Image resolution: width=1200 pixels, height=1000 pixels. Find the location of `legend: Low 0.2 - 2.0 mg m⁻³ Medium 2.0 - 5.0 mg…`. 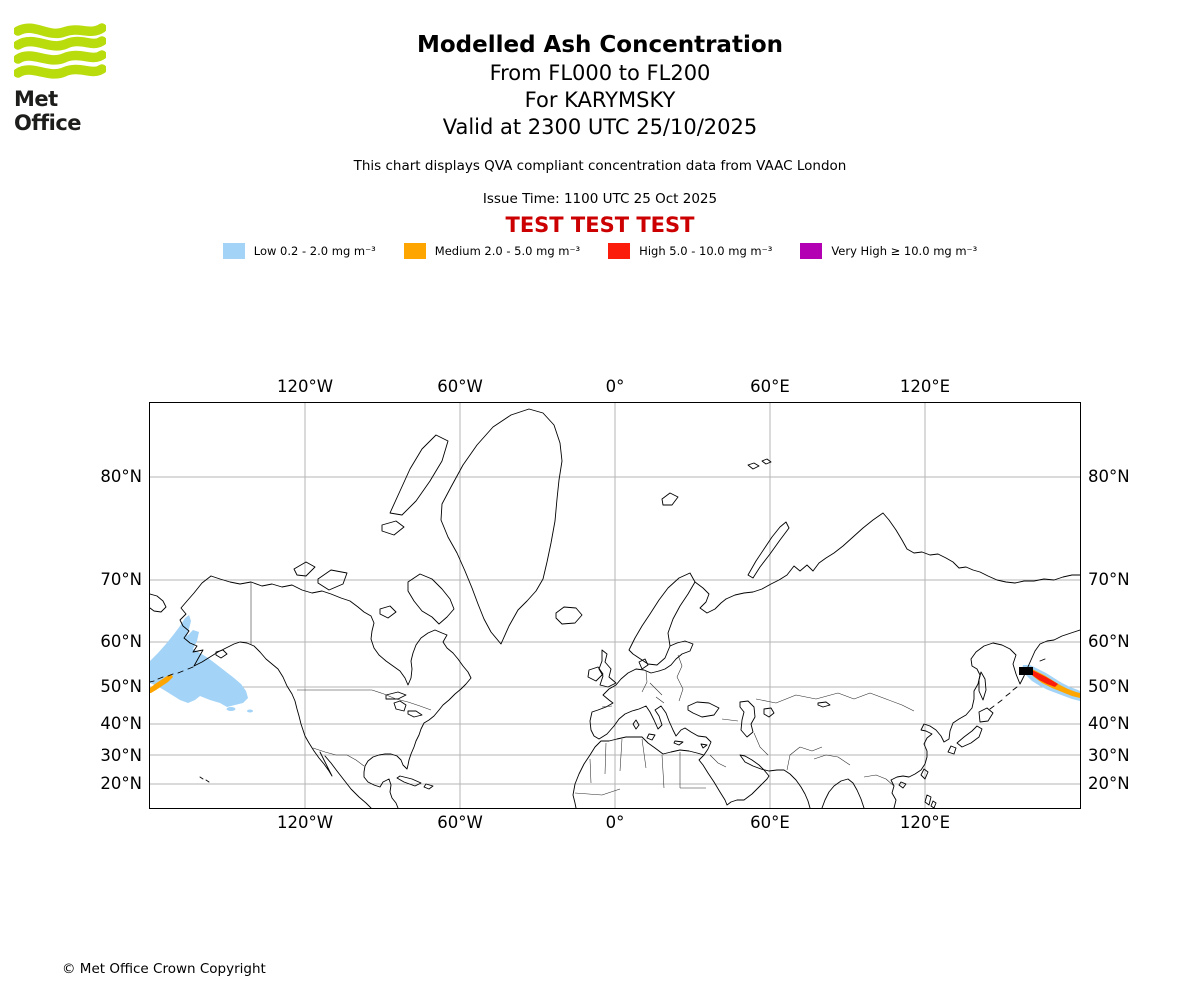

legend: Low 0.2 - 2.0 mg m⁻³ Medium 2.0 - 5.0 mg… is located at coordinates (600, 251).